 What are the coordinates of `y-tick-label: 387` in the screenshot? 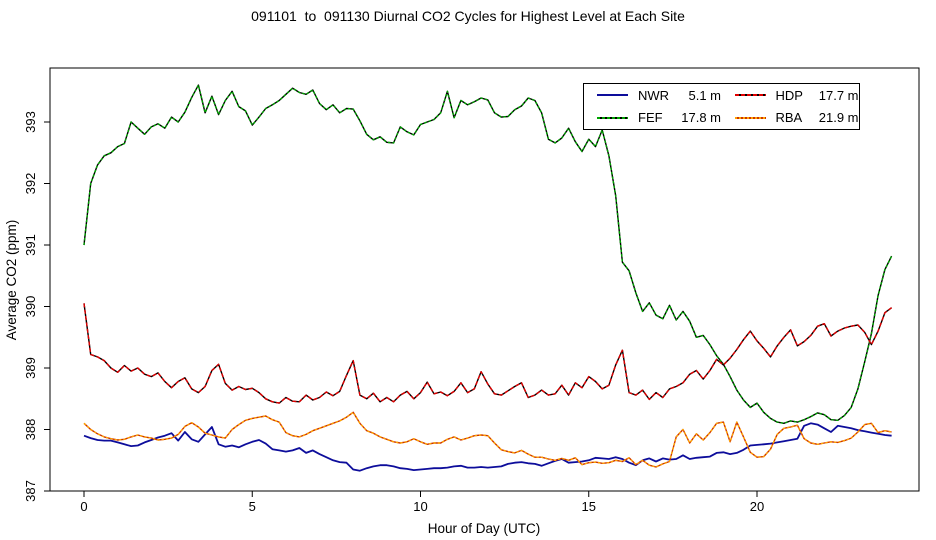 It's located at (30, 491).